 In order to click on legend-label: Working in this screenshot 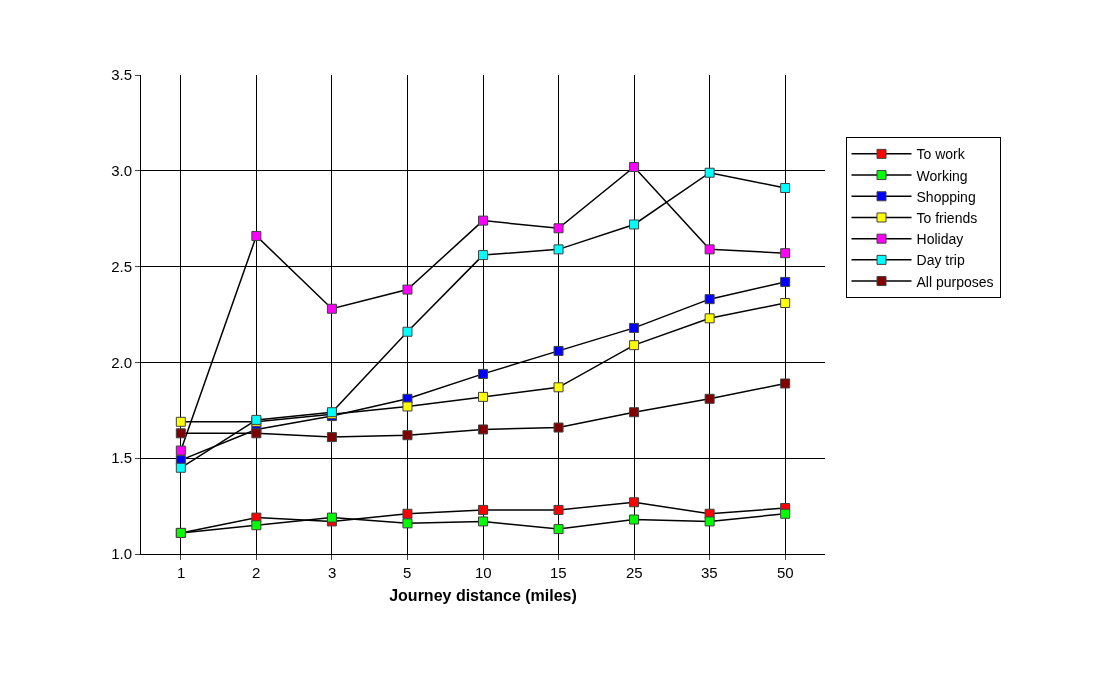, I will do `click(942, 175)`.